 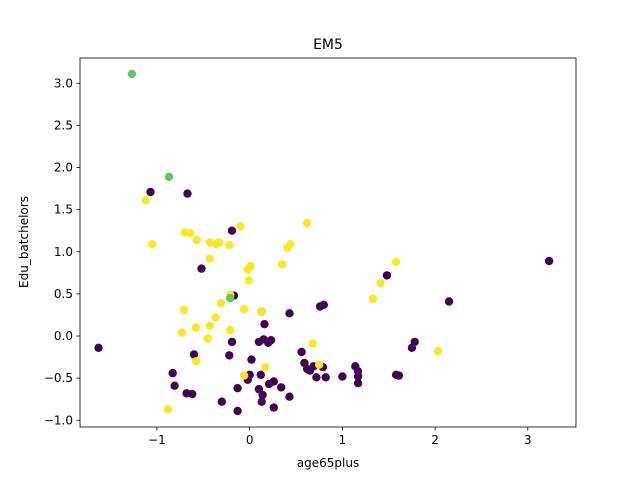 What do you see at coordinates (63, 210) in the screenshot?
I see `y-tick-label: 1.5` at bounding box center [63, 210].